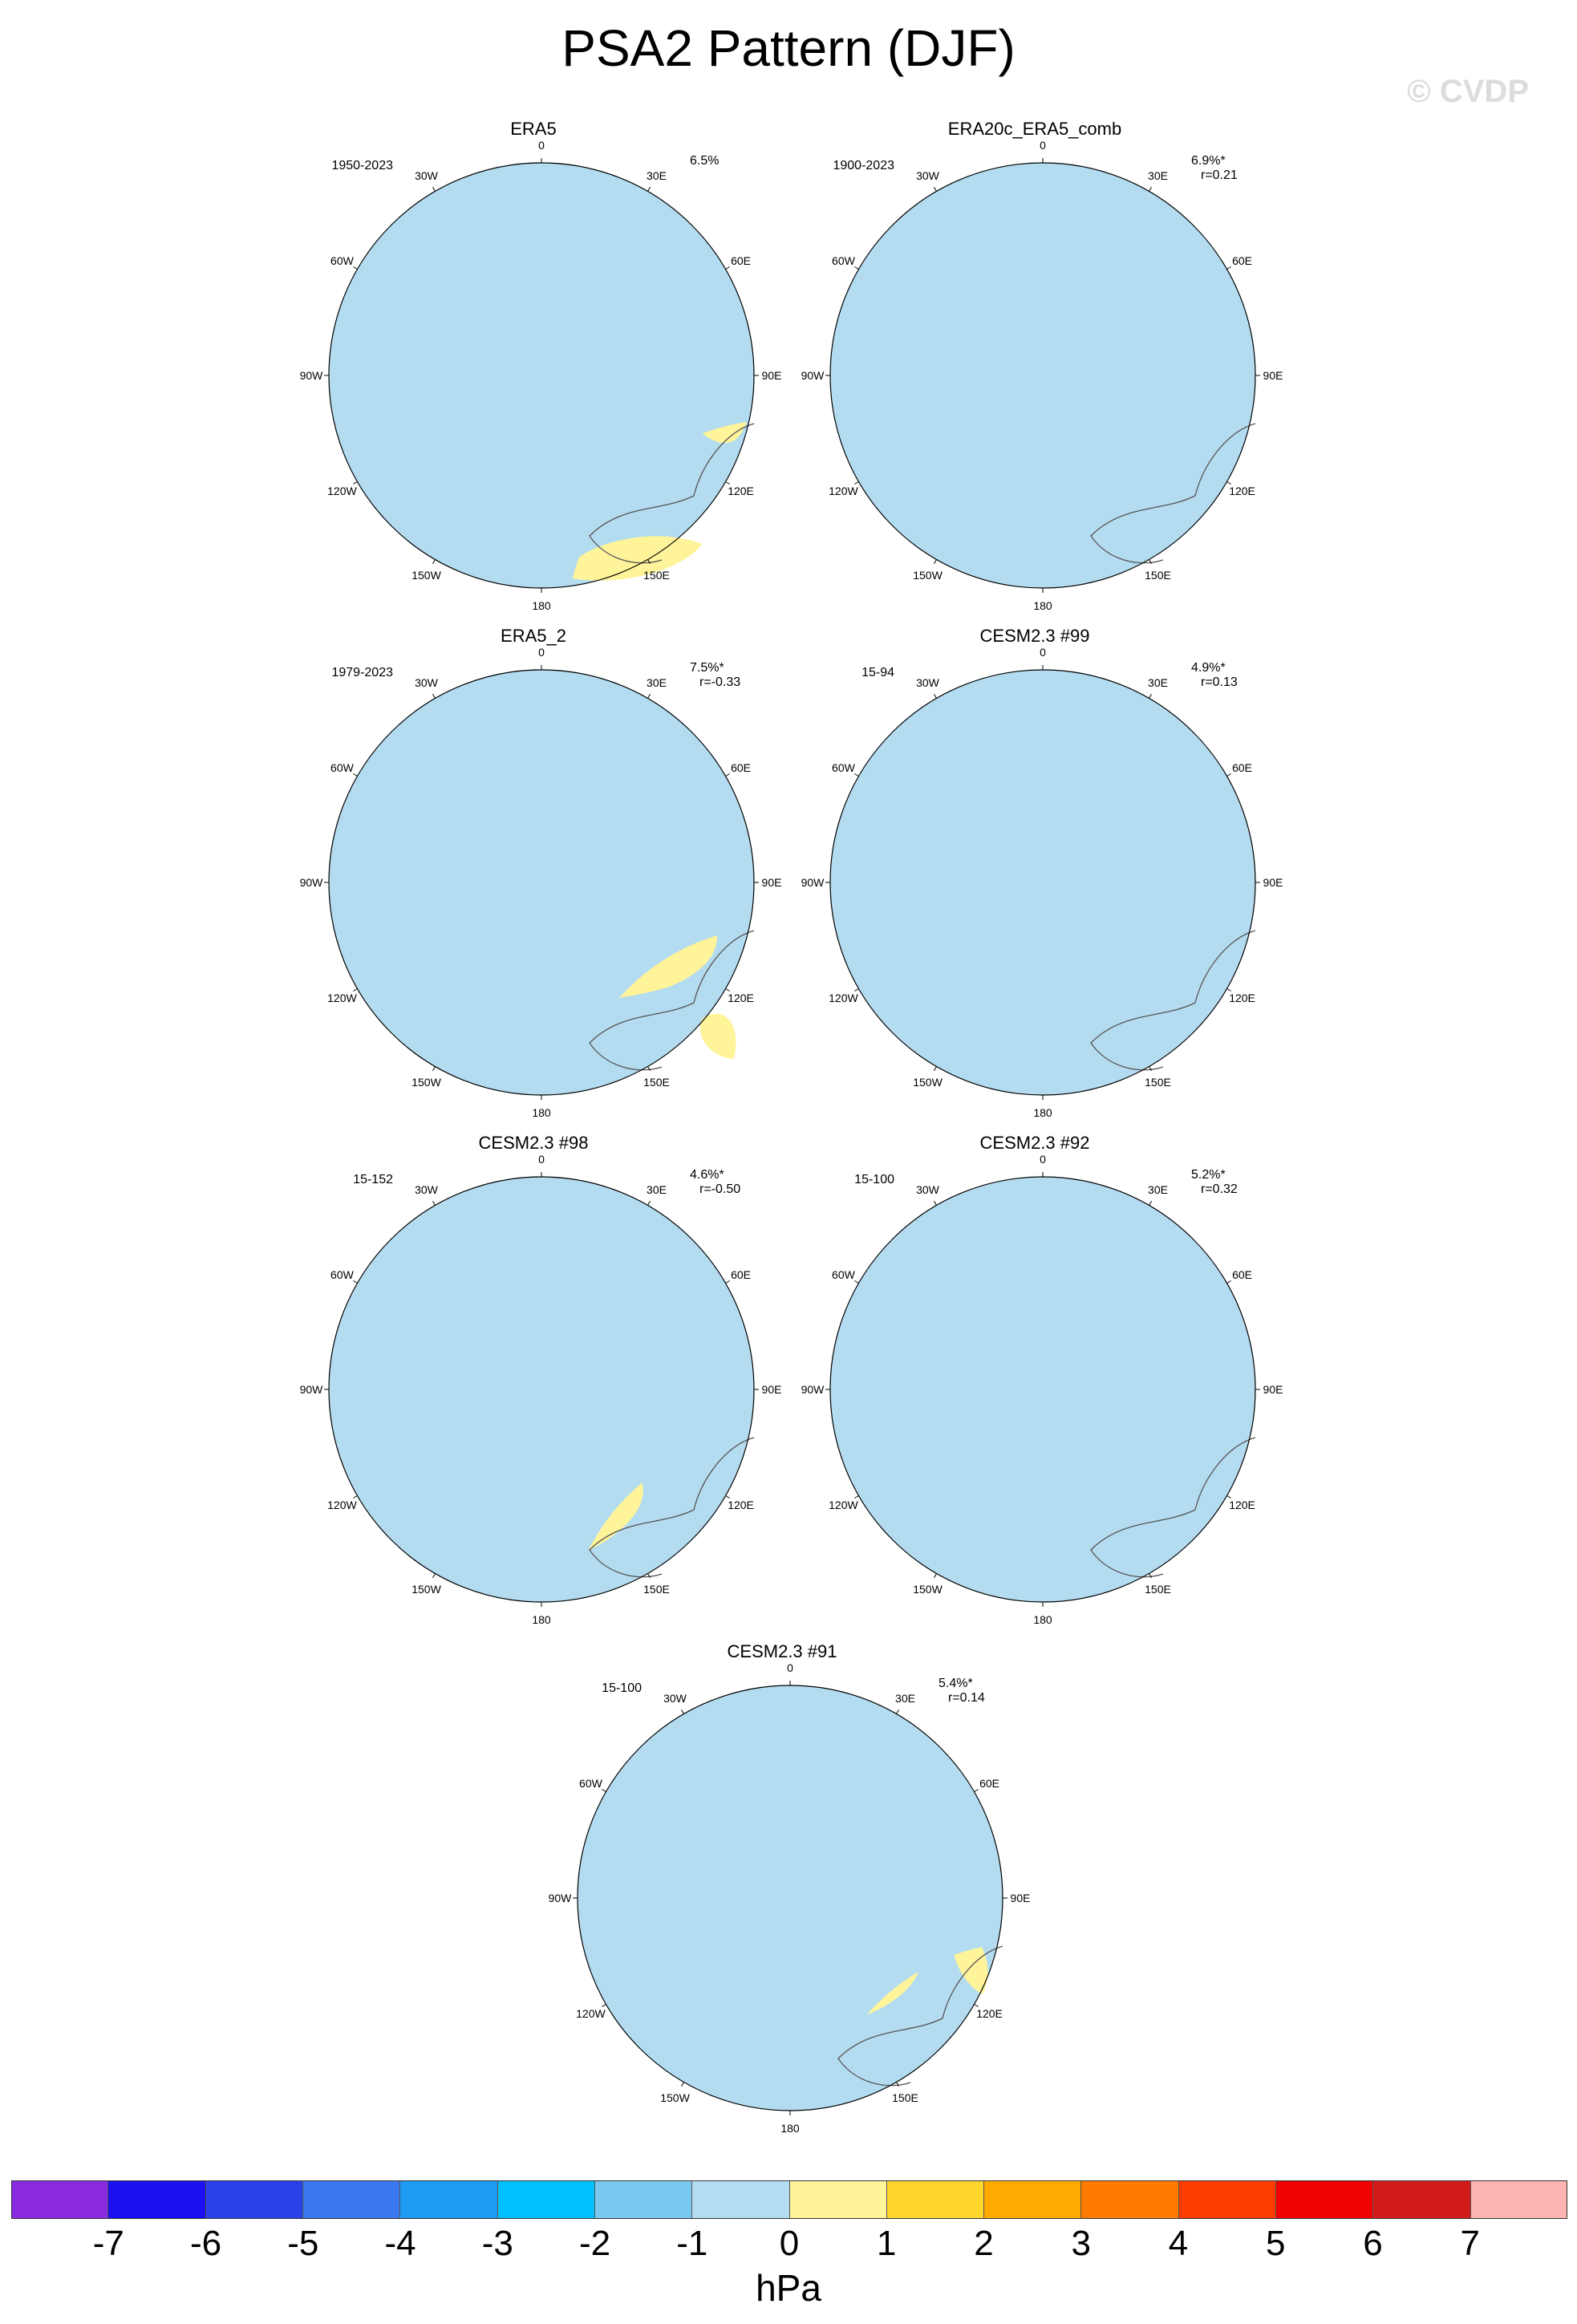  I want to click on anomaly-contour, so click(634, 558).